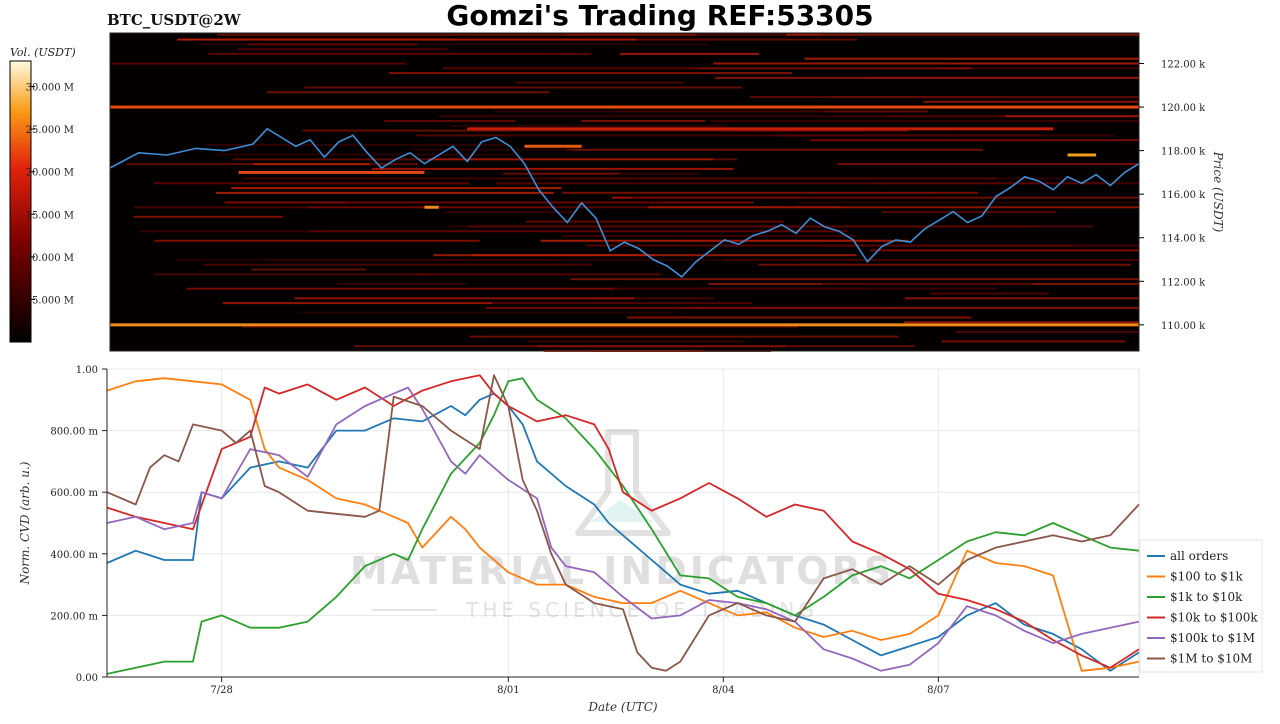  Describe the element at coordinates (174, 20) in the screenshot. I see `symbol-label: BTC_USDT@2W` at that location.